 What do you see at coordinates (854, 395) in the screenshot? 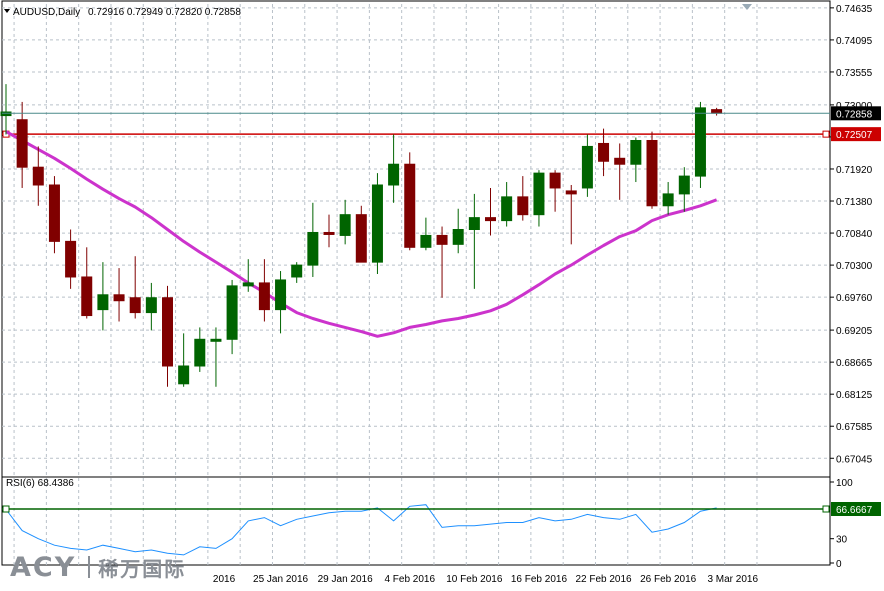
I see `price-tick-label: 0.68125` at bounding box center [854, 395].